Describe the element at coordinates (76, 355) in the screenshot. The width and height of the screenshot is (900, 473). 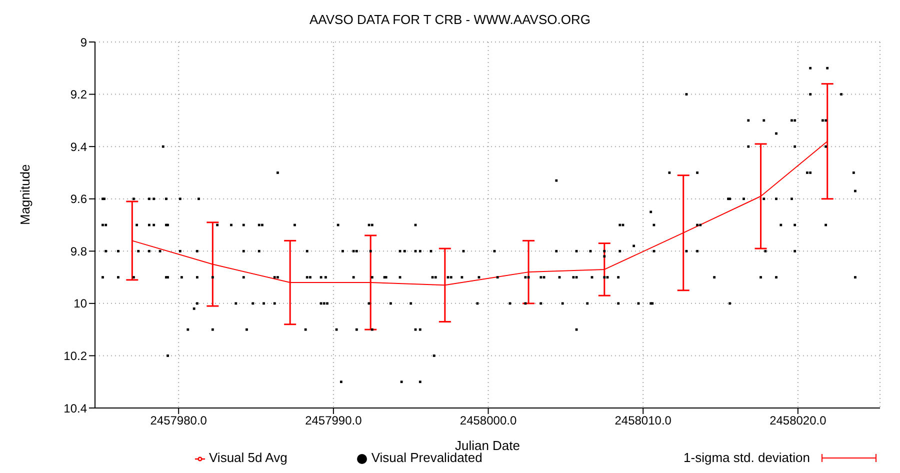
I see `y-tick-label: 10.2` at that location.